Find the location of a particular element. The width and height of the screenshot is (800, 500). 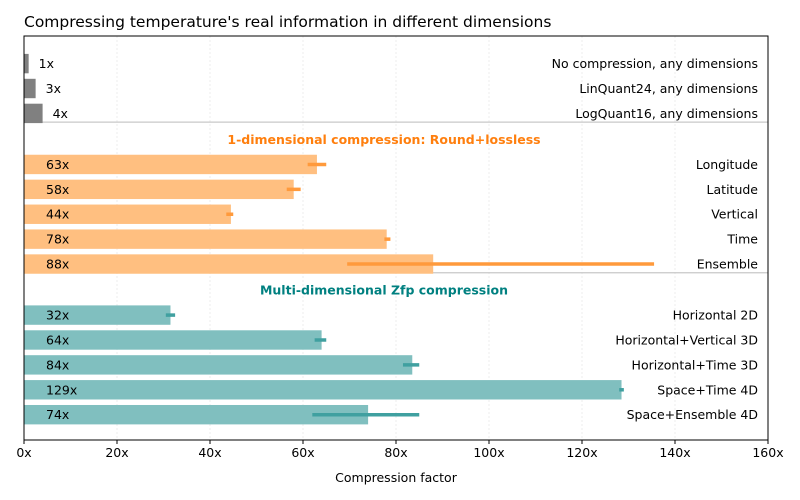

x-tick-label: 120x is located at coordinates (581, 452).